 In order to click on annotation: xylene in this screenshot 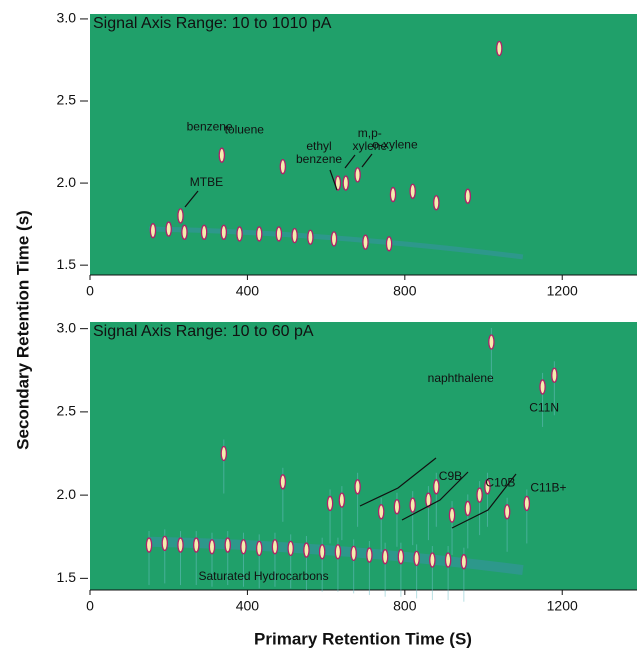, I will do `click(369, 146)`.